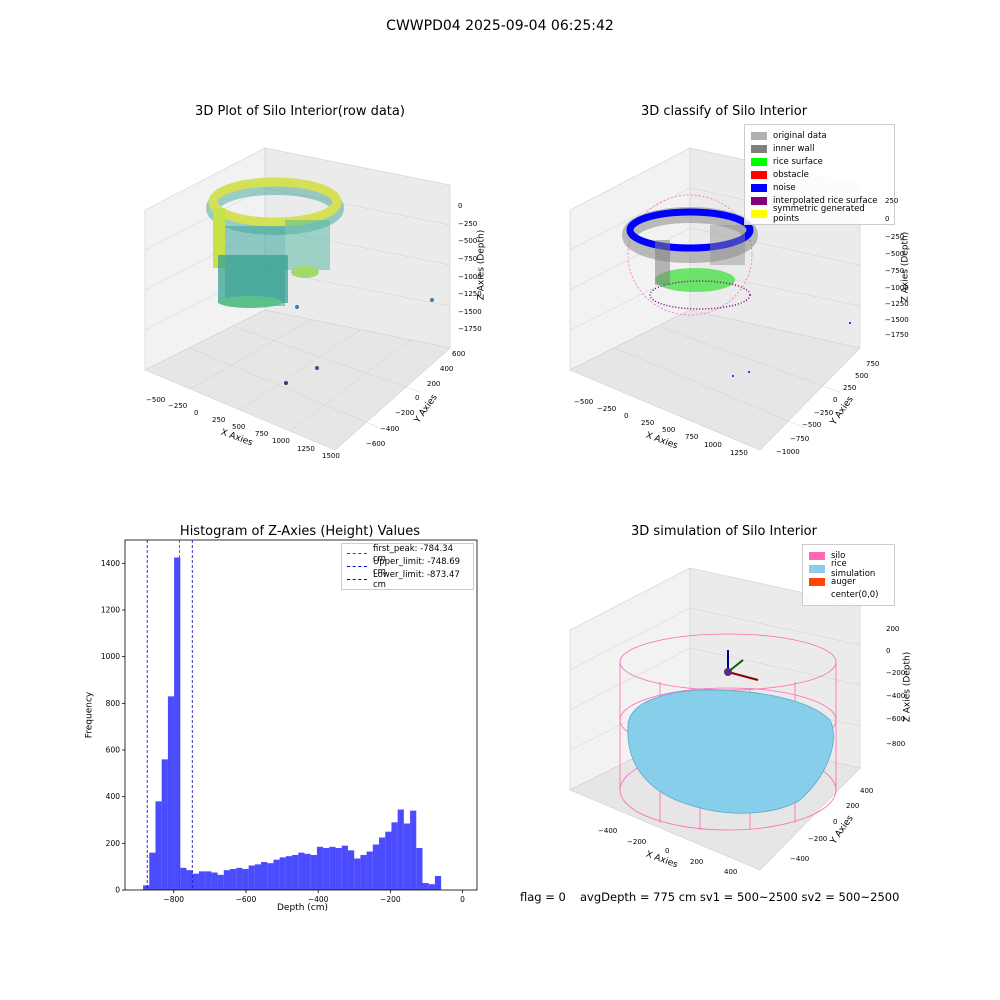 The width and height of the screenshot is (1000, 1000). What do you see at coordinates (219, 420) in the screenshot?
I see `raw-xtick: 250` at bounding box center [219, 420].